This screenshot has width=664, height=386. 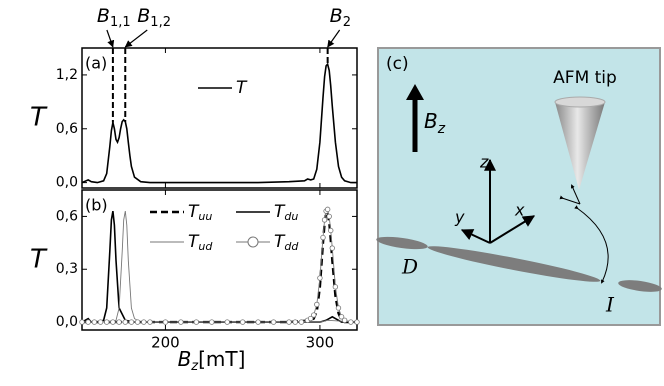 What do you see at coordinates (475, 236) in the screenshot?
I see `axis-y` at bounding box center [475, 236].